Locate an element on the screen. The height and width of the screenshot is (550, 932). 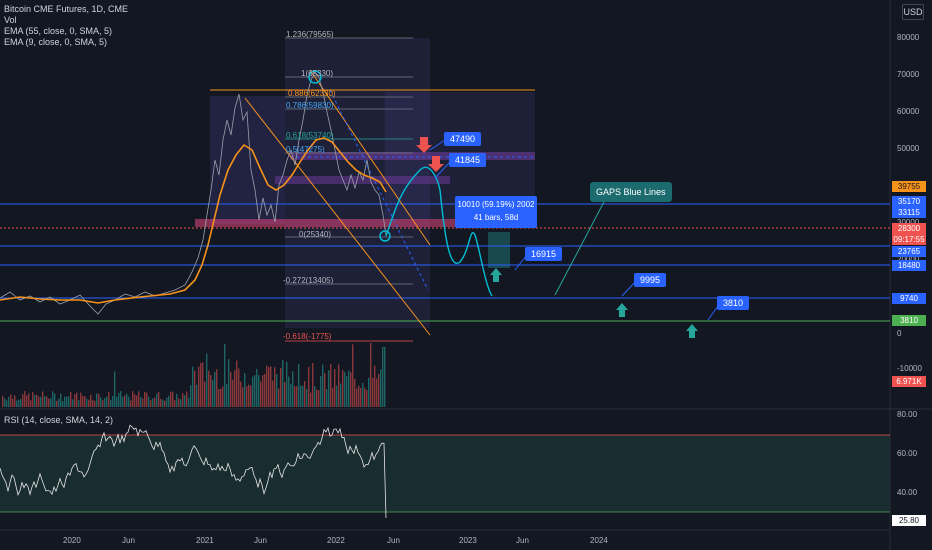
price-tick: 80000 is located at coordinates (908, 37).